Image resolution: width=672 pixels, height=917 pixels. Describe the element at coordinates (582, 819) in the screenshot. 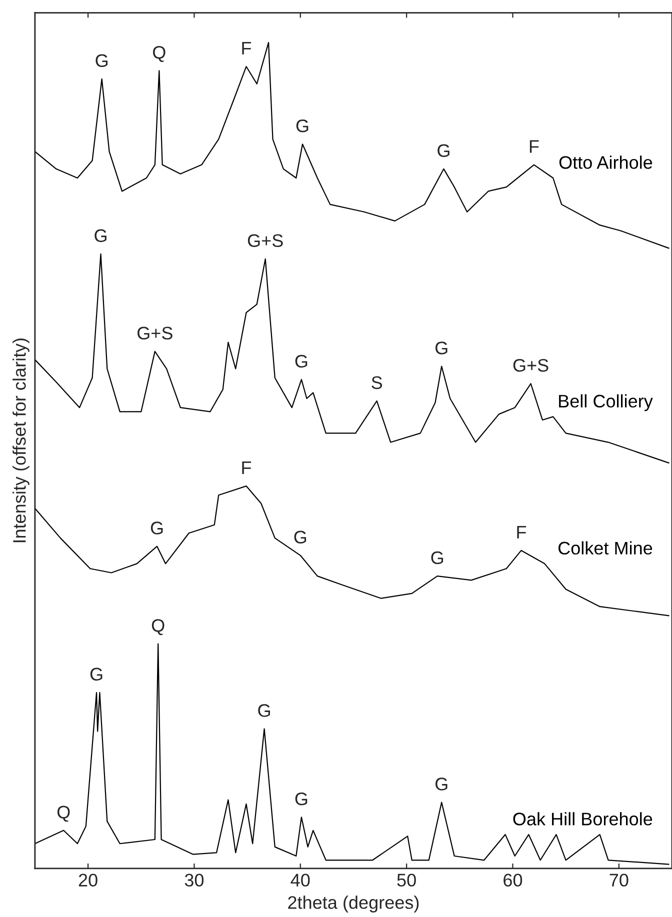

I see `series-label: Oak Hill Borehole` at that location.